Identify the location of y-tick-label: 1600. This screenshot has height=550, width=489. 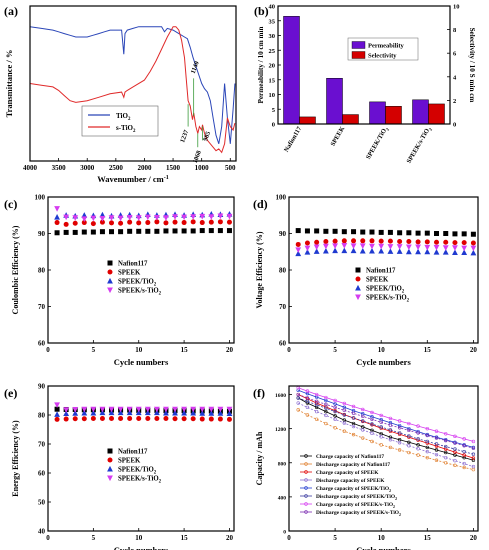
(280, 396).